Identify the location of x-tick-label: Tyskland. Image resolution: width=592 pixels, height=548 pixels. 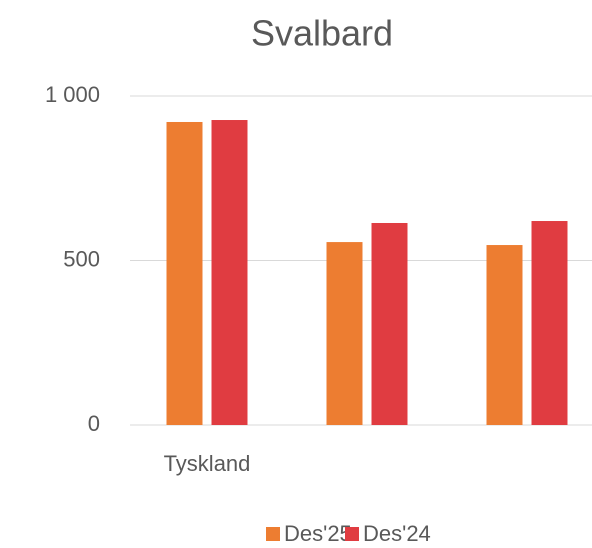
(207, 463).